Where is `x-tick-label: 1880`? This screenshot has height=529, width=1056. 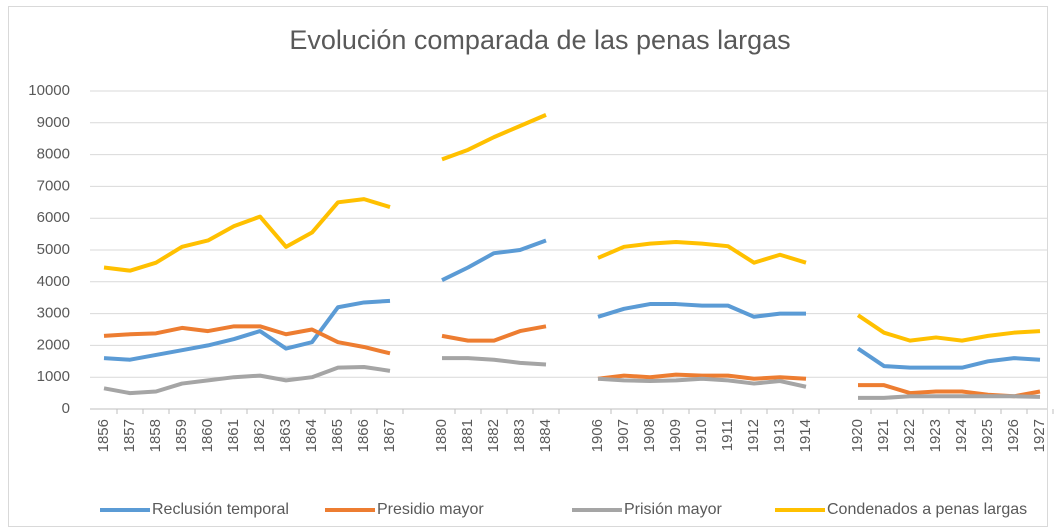
x-tick-label: 1880 is located at coordinates (441, 435).